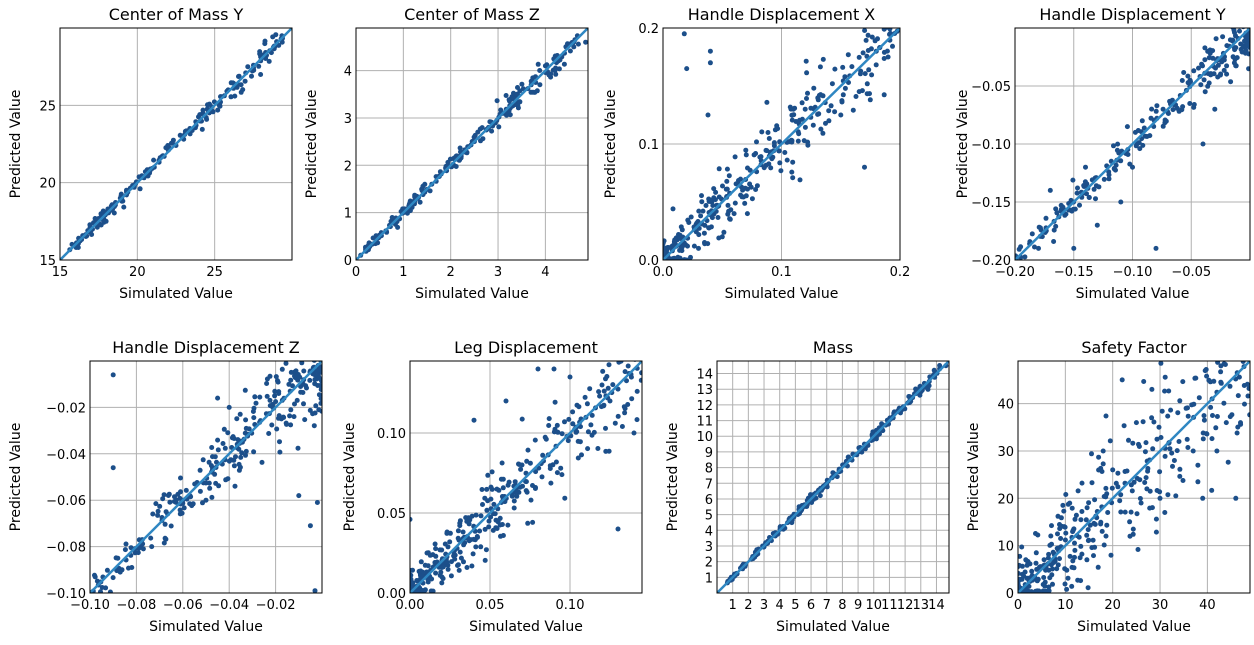 Image resolution: width=1254 pixels, height=645 pixels. Describe the element at coordinates (1134, 347) in the screenshot. I see `chart-title: Safety Factor` at that location.